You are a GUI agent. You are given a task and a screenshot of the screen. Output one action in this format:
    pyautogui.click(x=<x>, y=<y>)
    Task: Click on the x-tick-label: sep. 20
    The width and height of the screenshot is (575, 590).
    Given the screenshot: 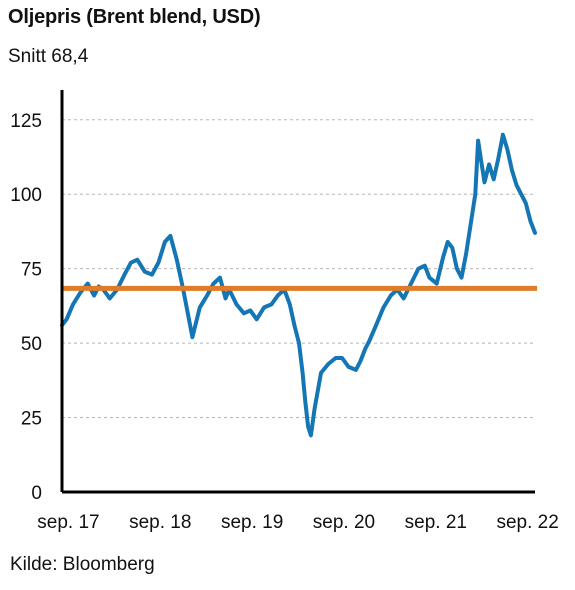 What is the action you would take?
    pyautogui.click(x=344, y=522)
    